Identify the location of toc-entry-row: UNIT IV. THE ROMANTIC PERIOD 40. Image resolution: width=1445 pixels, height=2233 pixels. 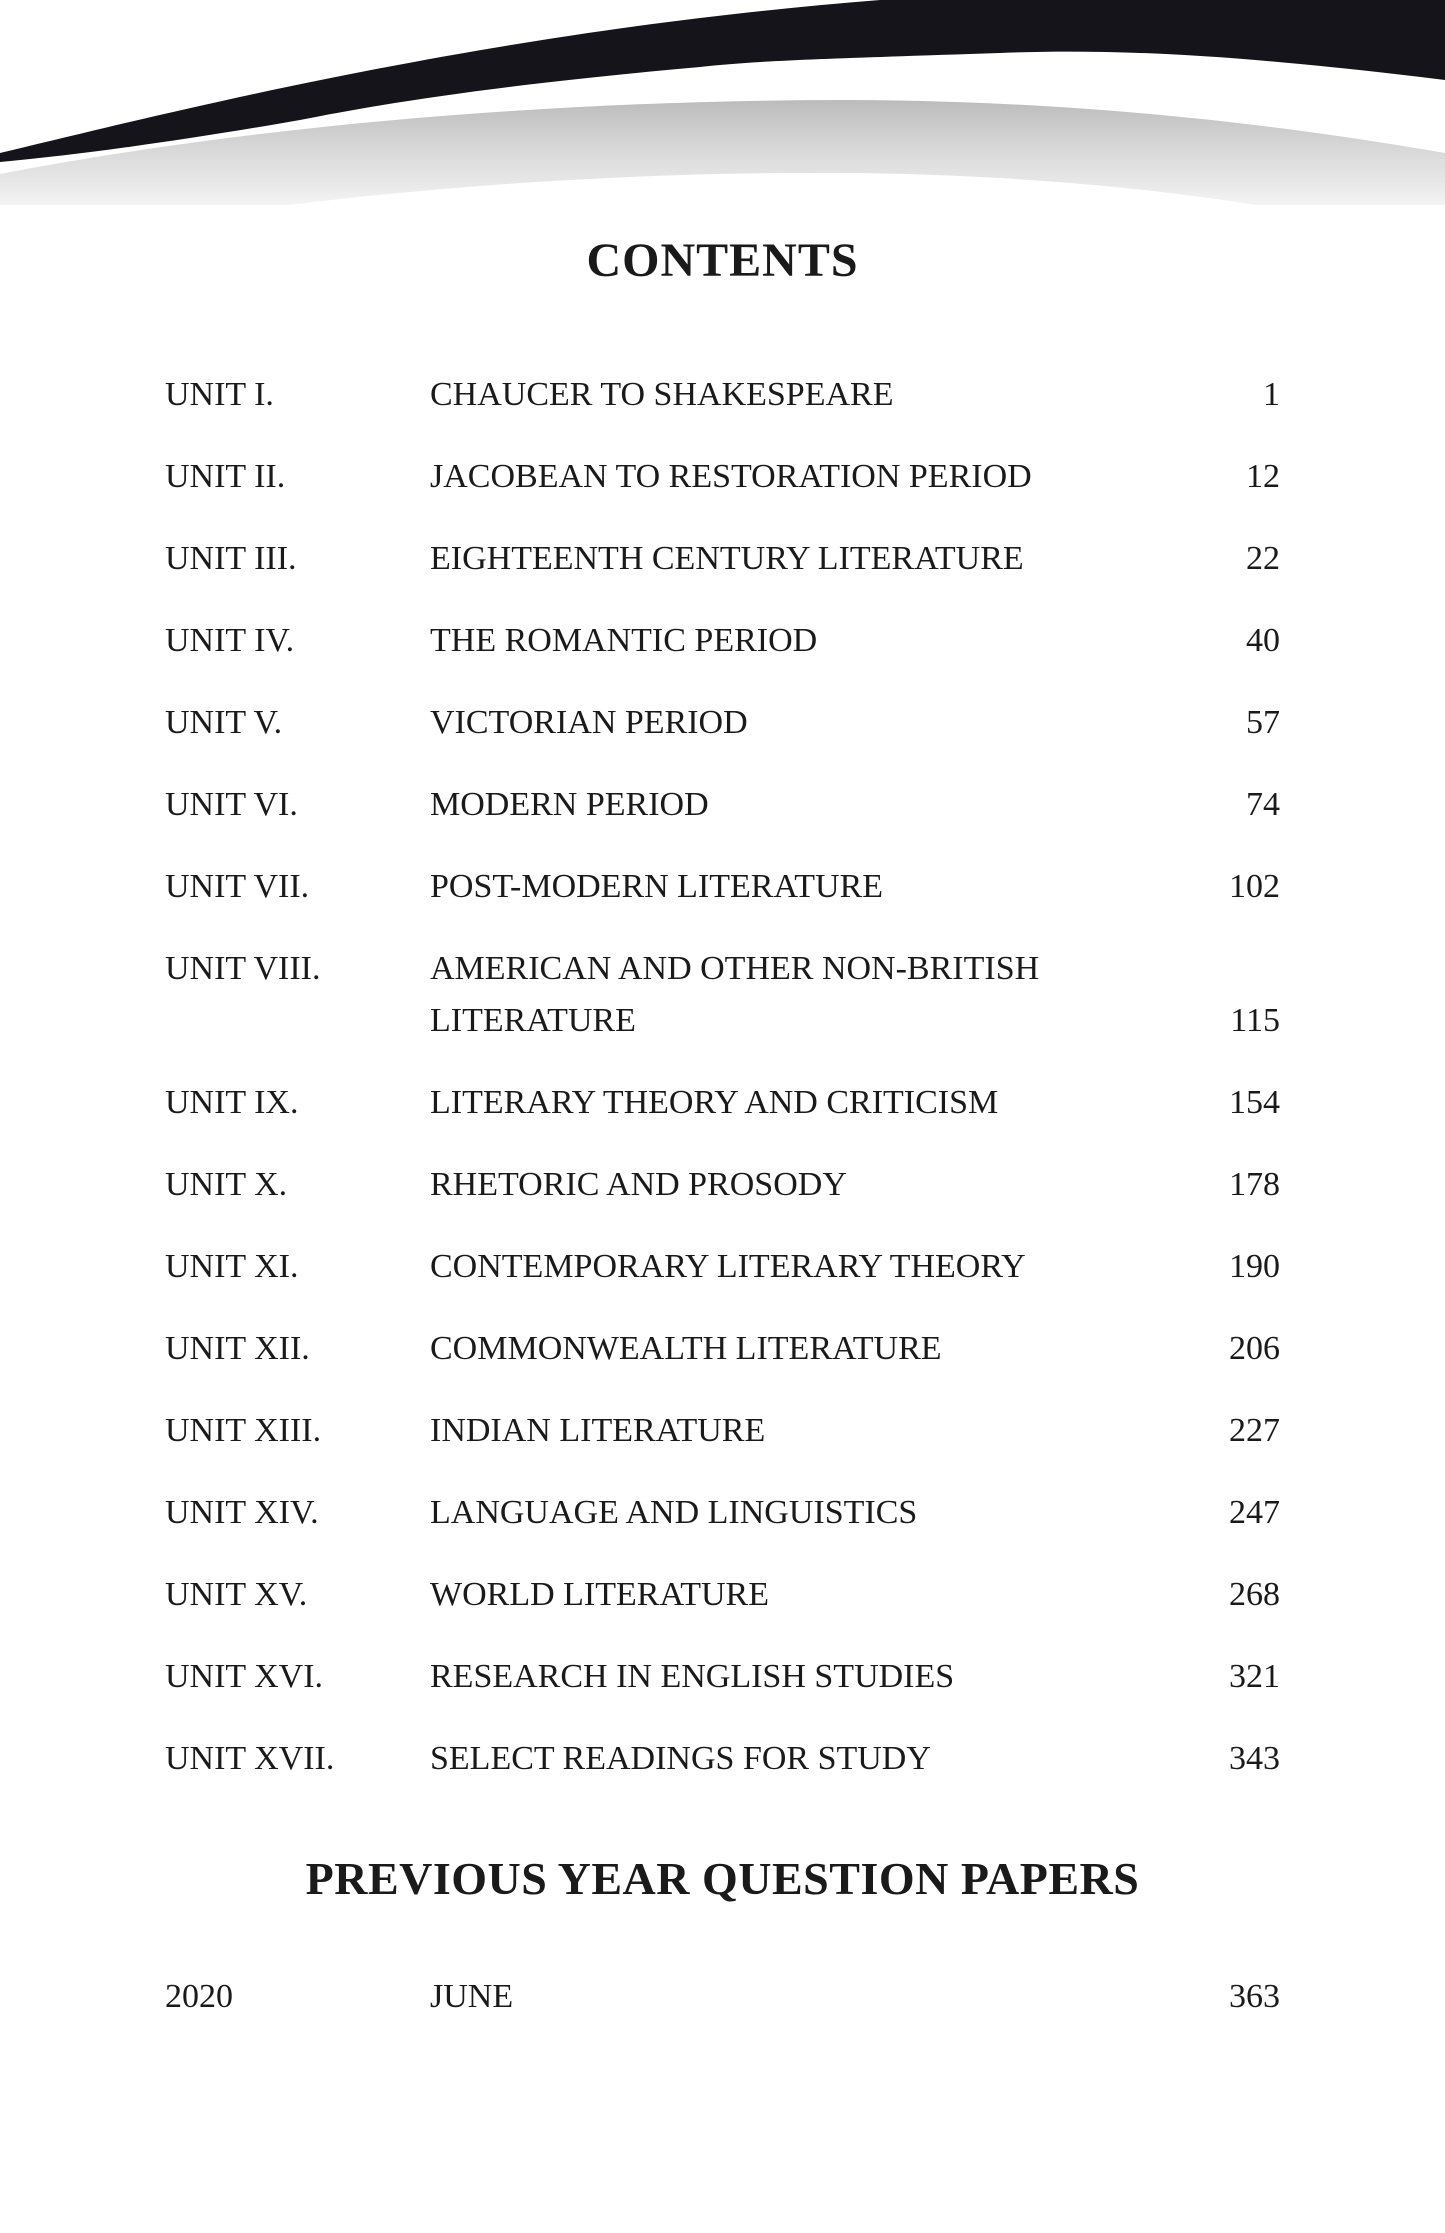
(722, 641).